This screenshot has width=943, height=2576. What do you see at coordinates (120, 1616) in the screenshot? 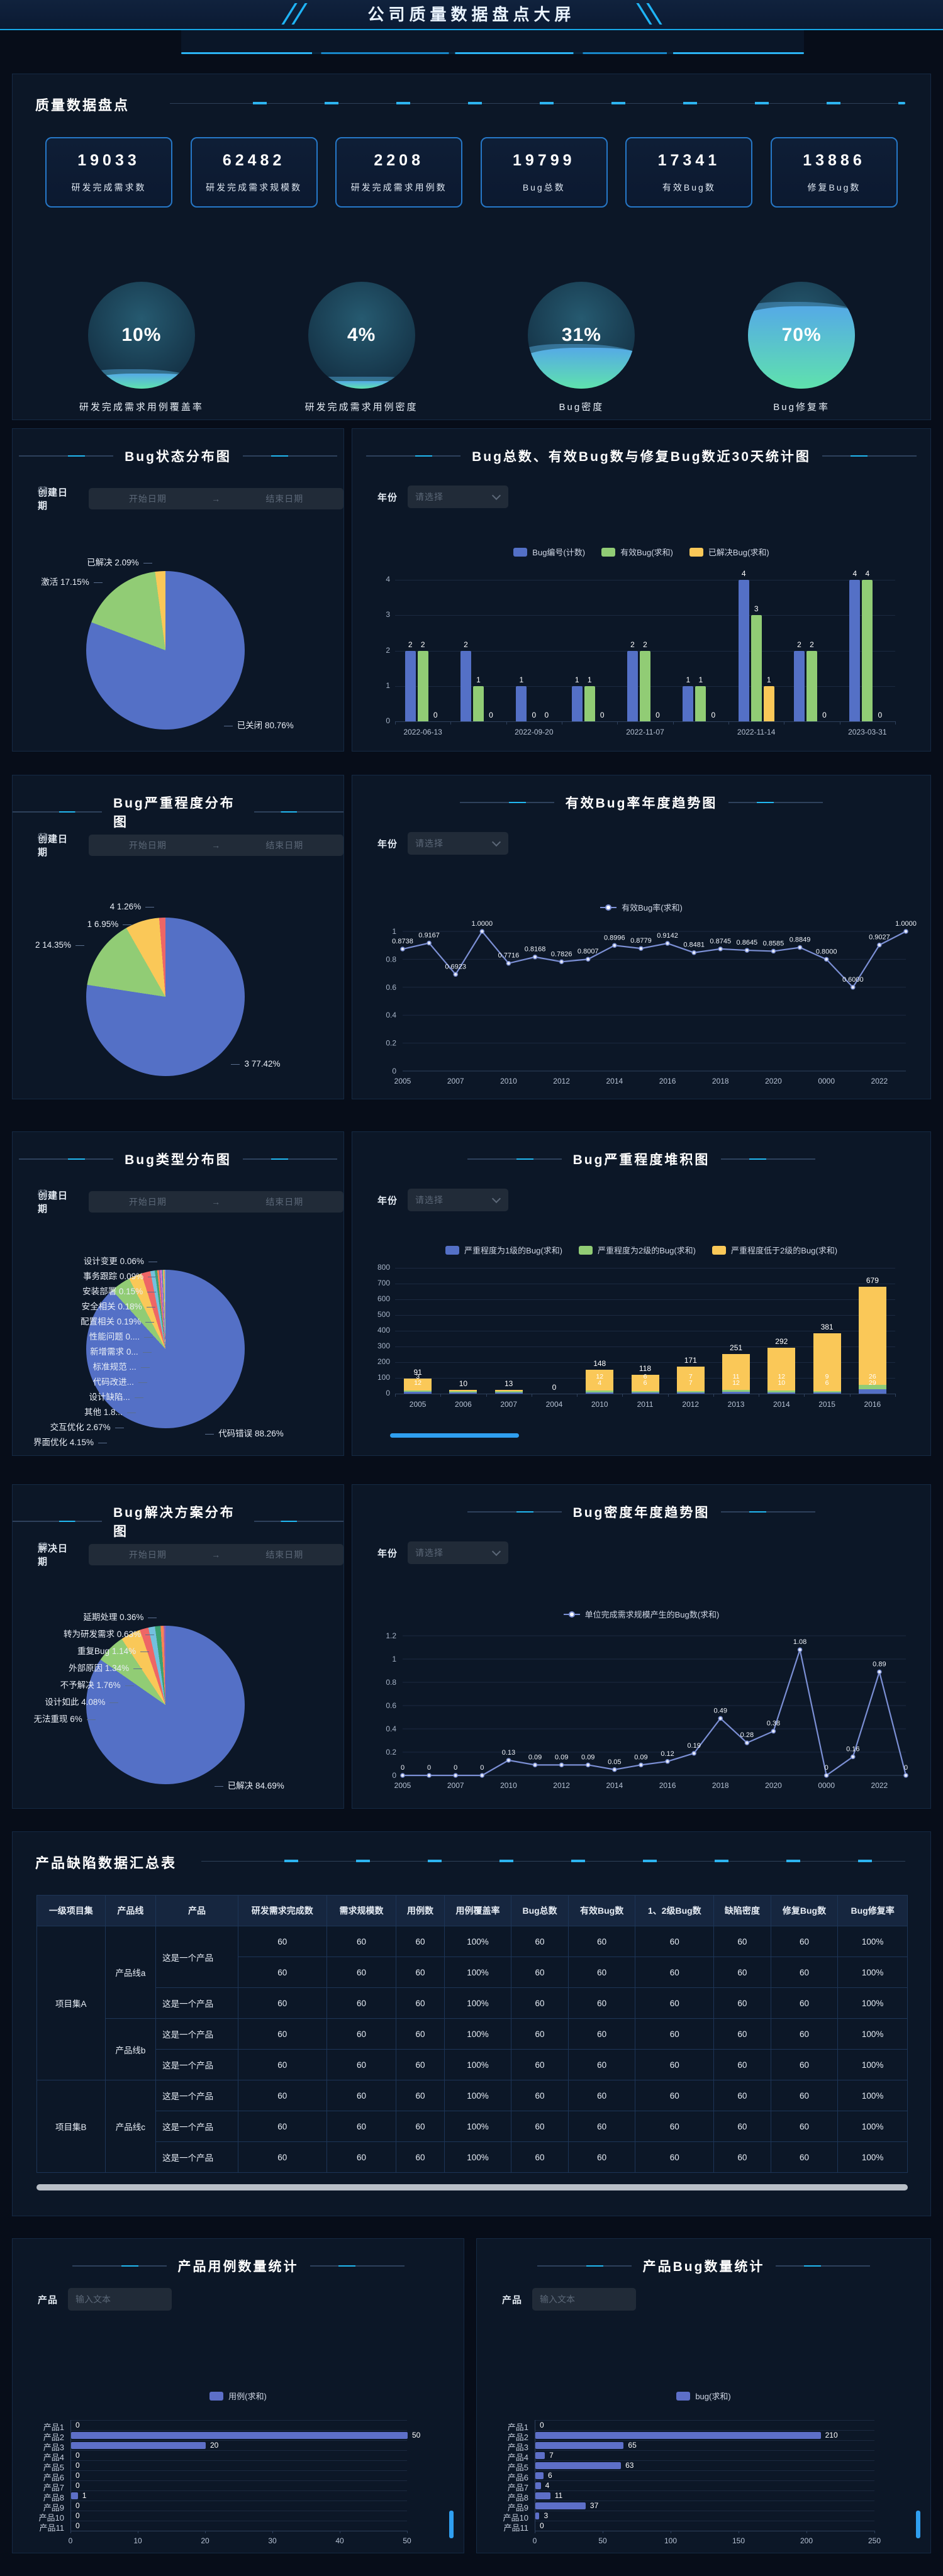
I see `pie-slice-label: 延期处理 0.36%` at bounding box center [120, 1616].